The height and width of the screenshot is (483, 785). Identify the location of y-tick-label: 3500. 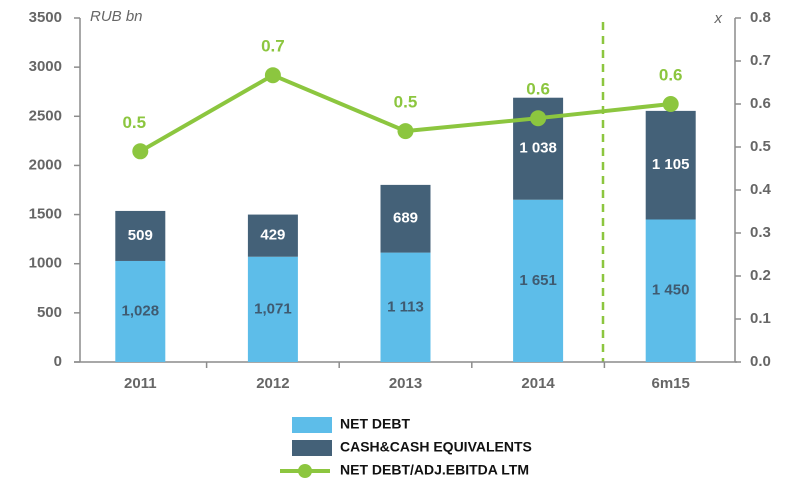
(45, 17).